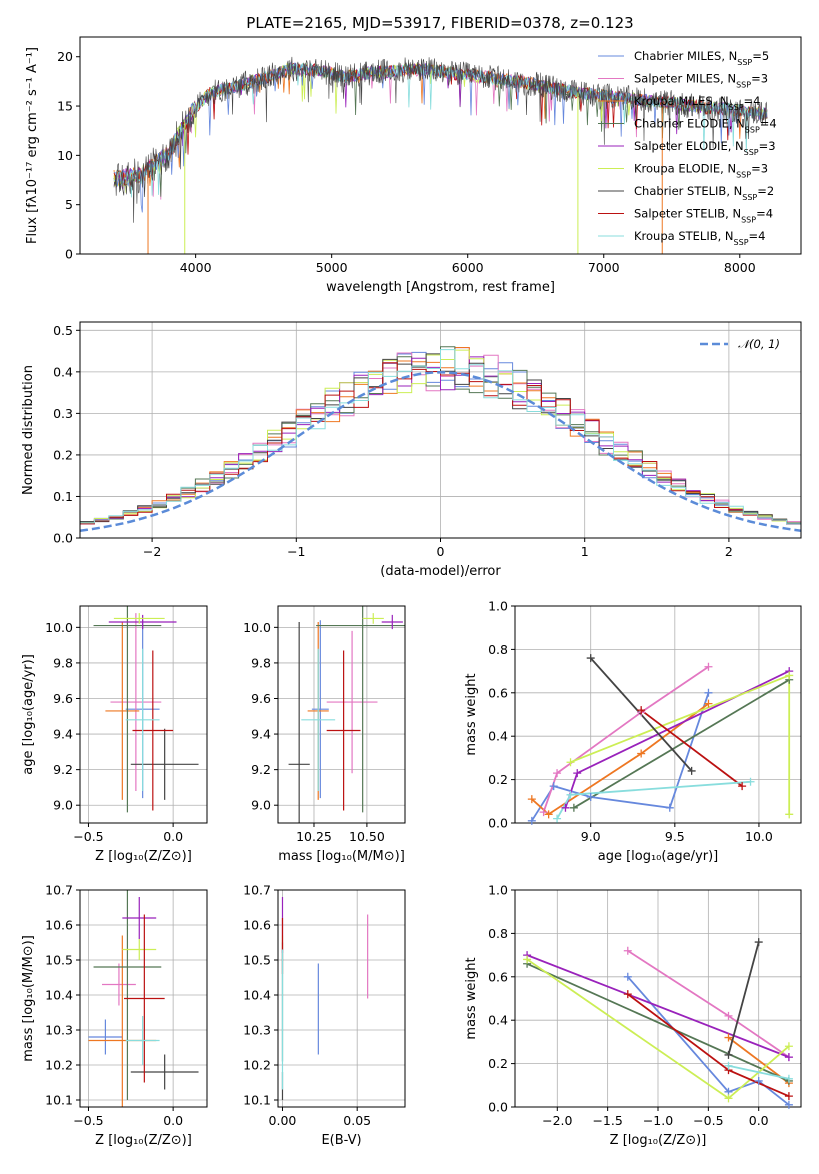 Image resolution: width=819 pixels, height=1174 pixels. Describe the element at coordinates (257, 960) in the screenshot. I see `mass_vs_EBV-ytick-label: 10.5` at that location.